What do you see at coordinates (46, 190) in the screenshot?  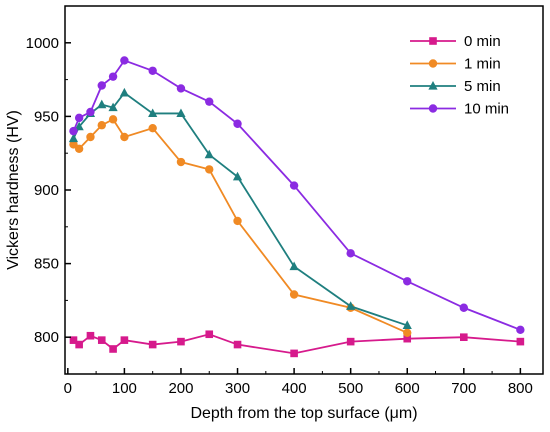 I see `y-tick-label: 900` at bounding box center [46, 190].